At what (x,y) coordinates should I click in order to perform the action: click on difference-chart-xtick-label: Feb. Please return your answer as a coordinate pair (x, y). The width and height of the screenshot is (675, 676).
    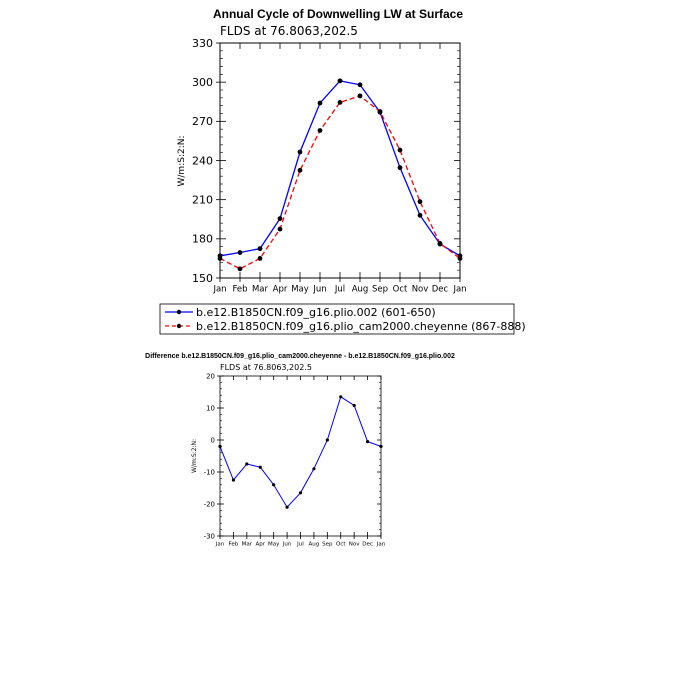
    Looking at the image, I should click on (234, 545).